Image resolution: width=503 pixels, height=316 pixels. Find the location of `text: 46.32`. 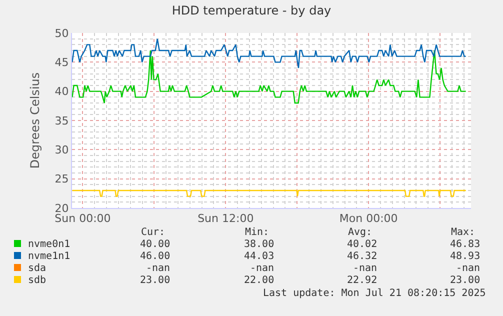

text: 46.32 is located at coordinates (362, 256).